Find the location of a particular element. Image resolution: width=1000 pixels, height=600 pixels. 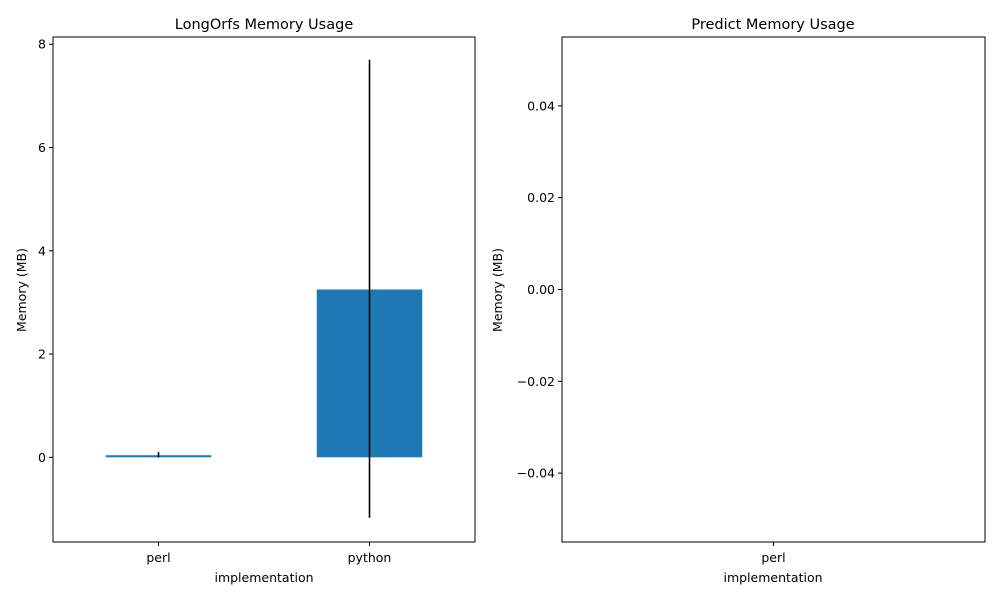

y-tick-label: 6 is located at coordinates (42, 147).